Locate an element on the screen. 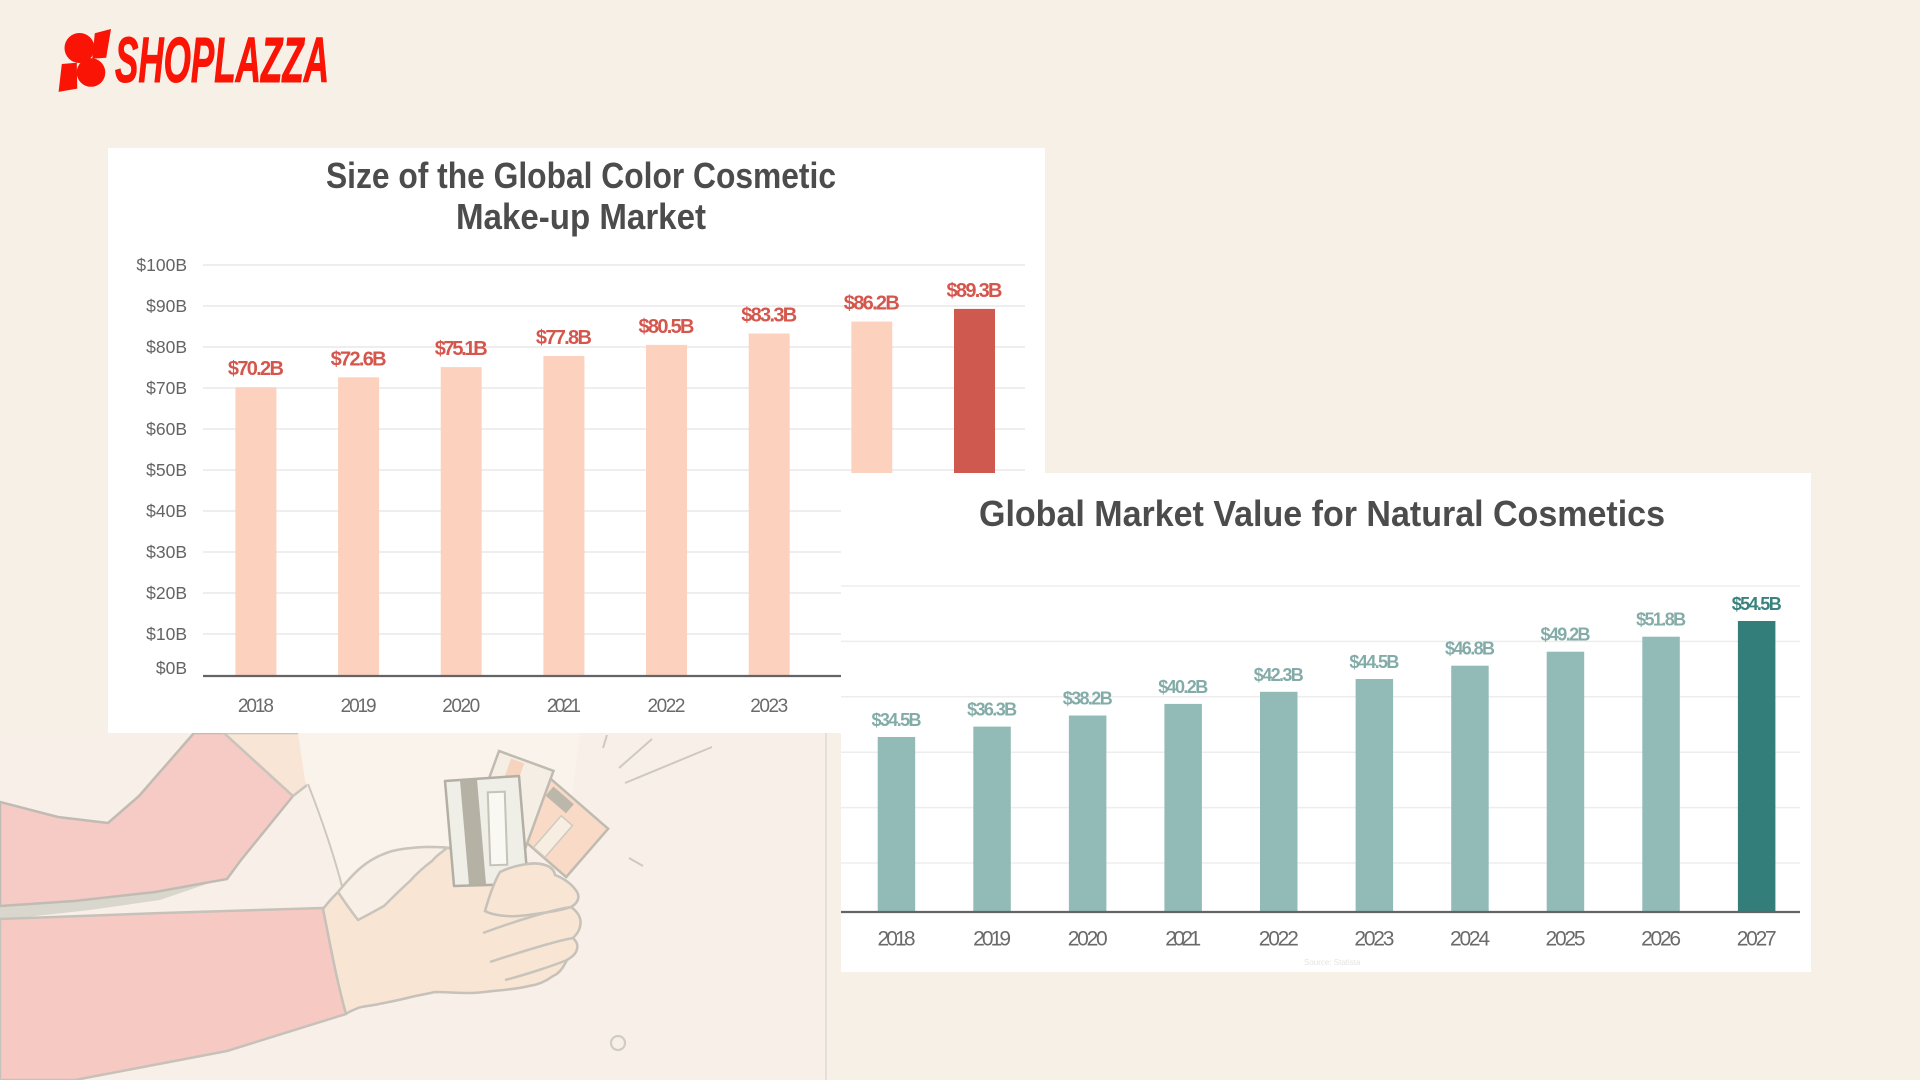  svg-text: $80.5B is located at coordinates (667, 327).